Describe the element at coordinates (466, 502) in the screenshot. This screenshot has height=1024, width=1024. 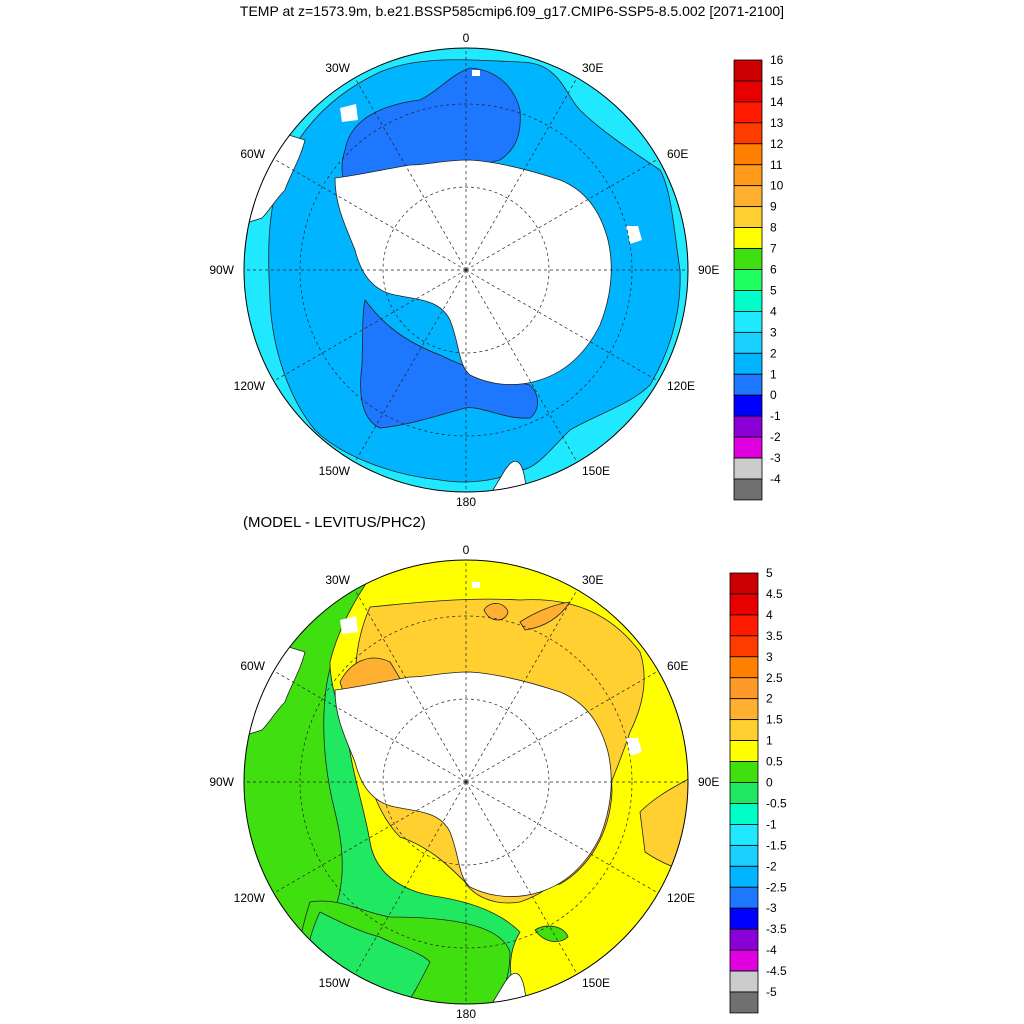
I see `lon-label-180: 180` at that location.